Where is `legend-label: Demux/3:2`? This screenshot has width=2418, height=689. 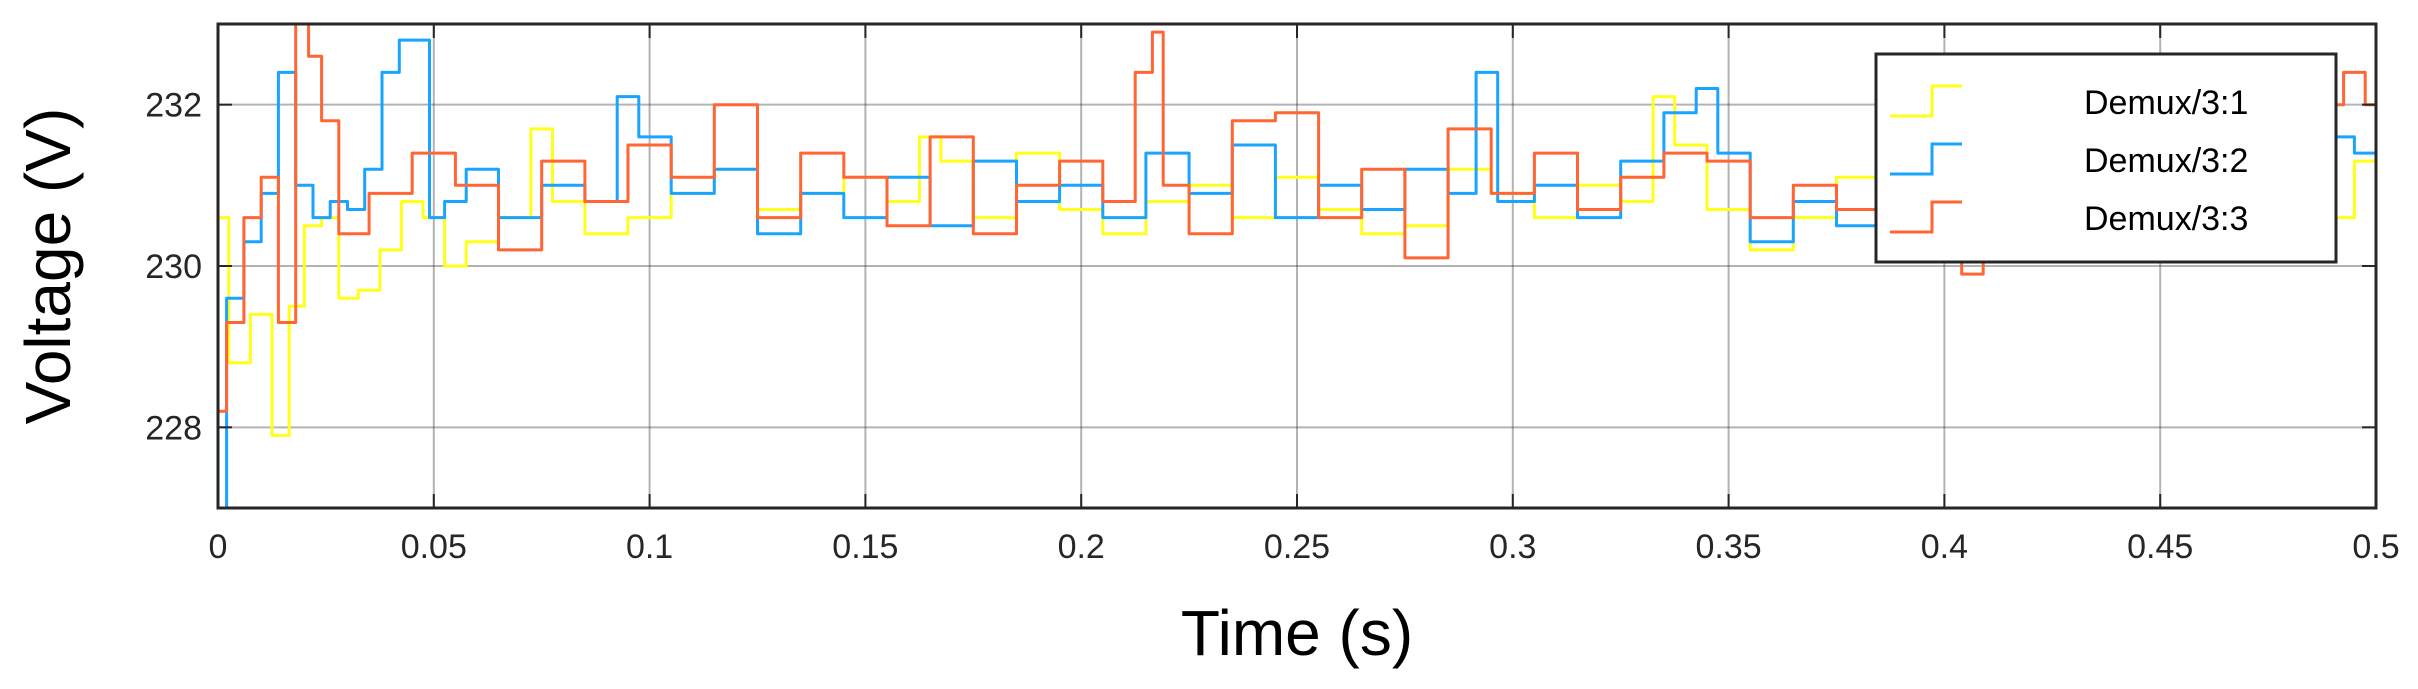 legend-label: Demux/3:2 is located at coordinates (2166, 161).